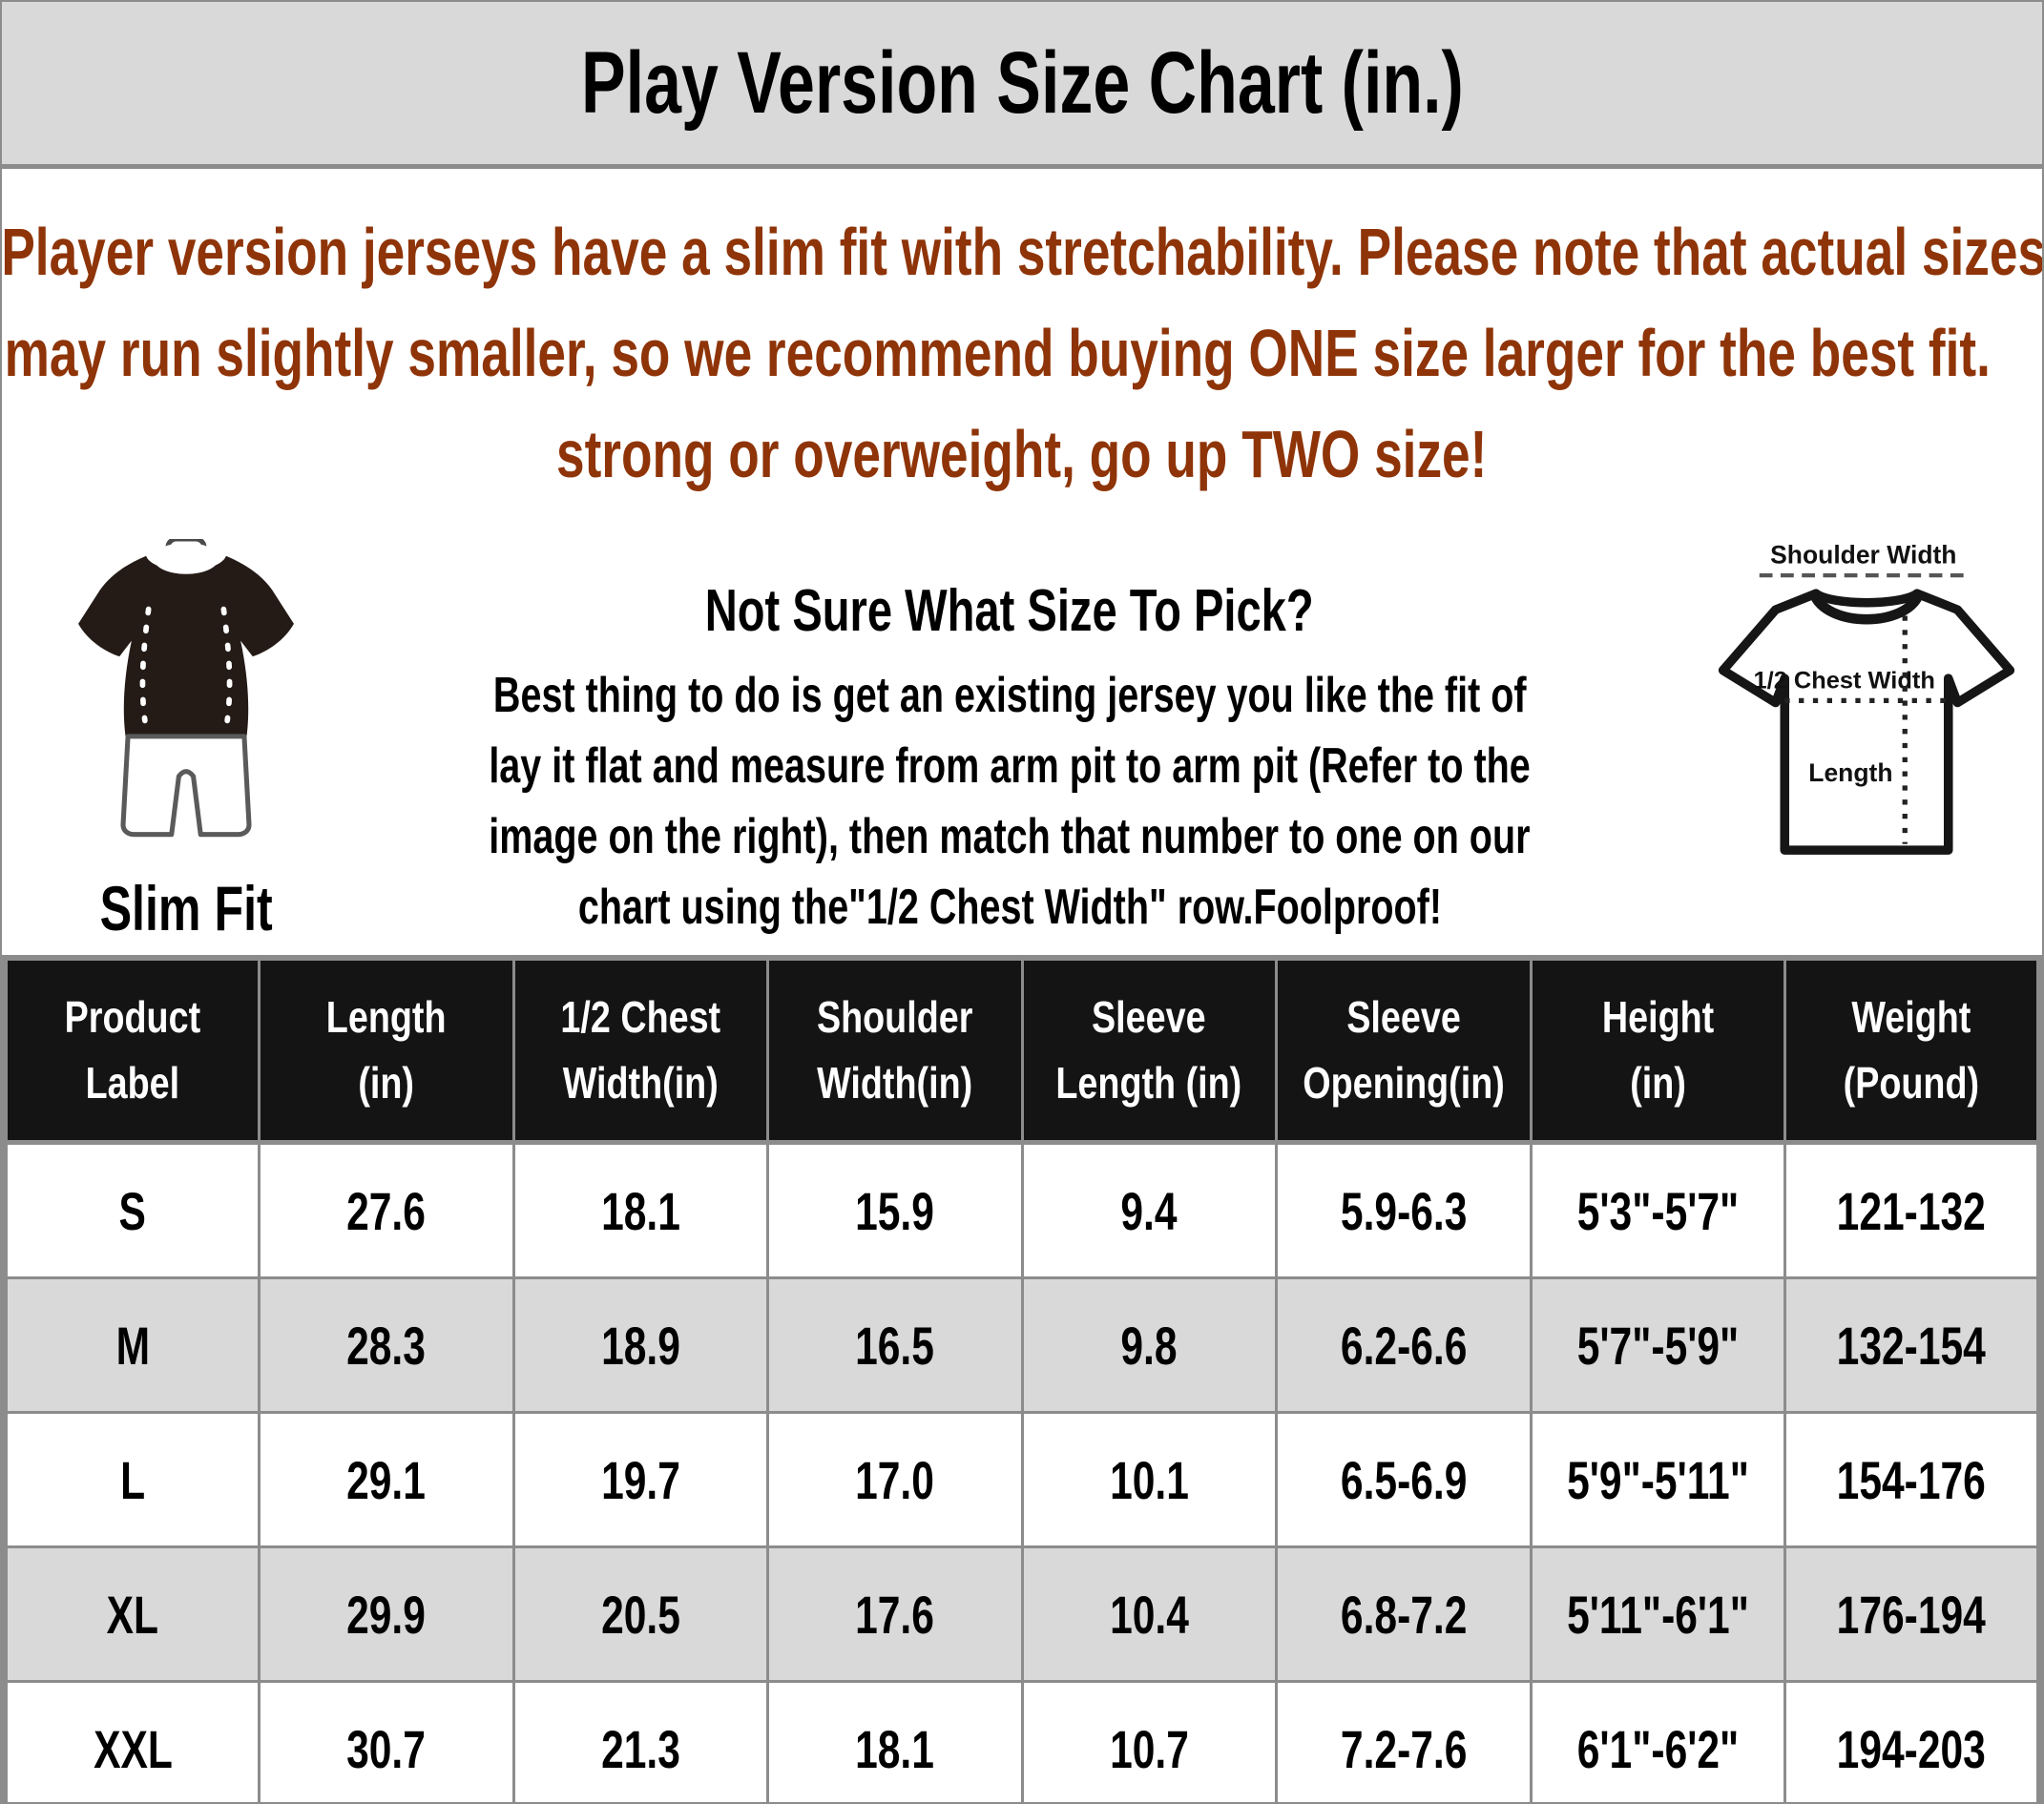 This screenshot has height=1804, width=2044. I want to click on guide-heading: Not Sure What Size To Pick?, so click(1010, 611).